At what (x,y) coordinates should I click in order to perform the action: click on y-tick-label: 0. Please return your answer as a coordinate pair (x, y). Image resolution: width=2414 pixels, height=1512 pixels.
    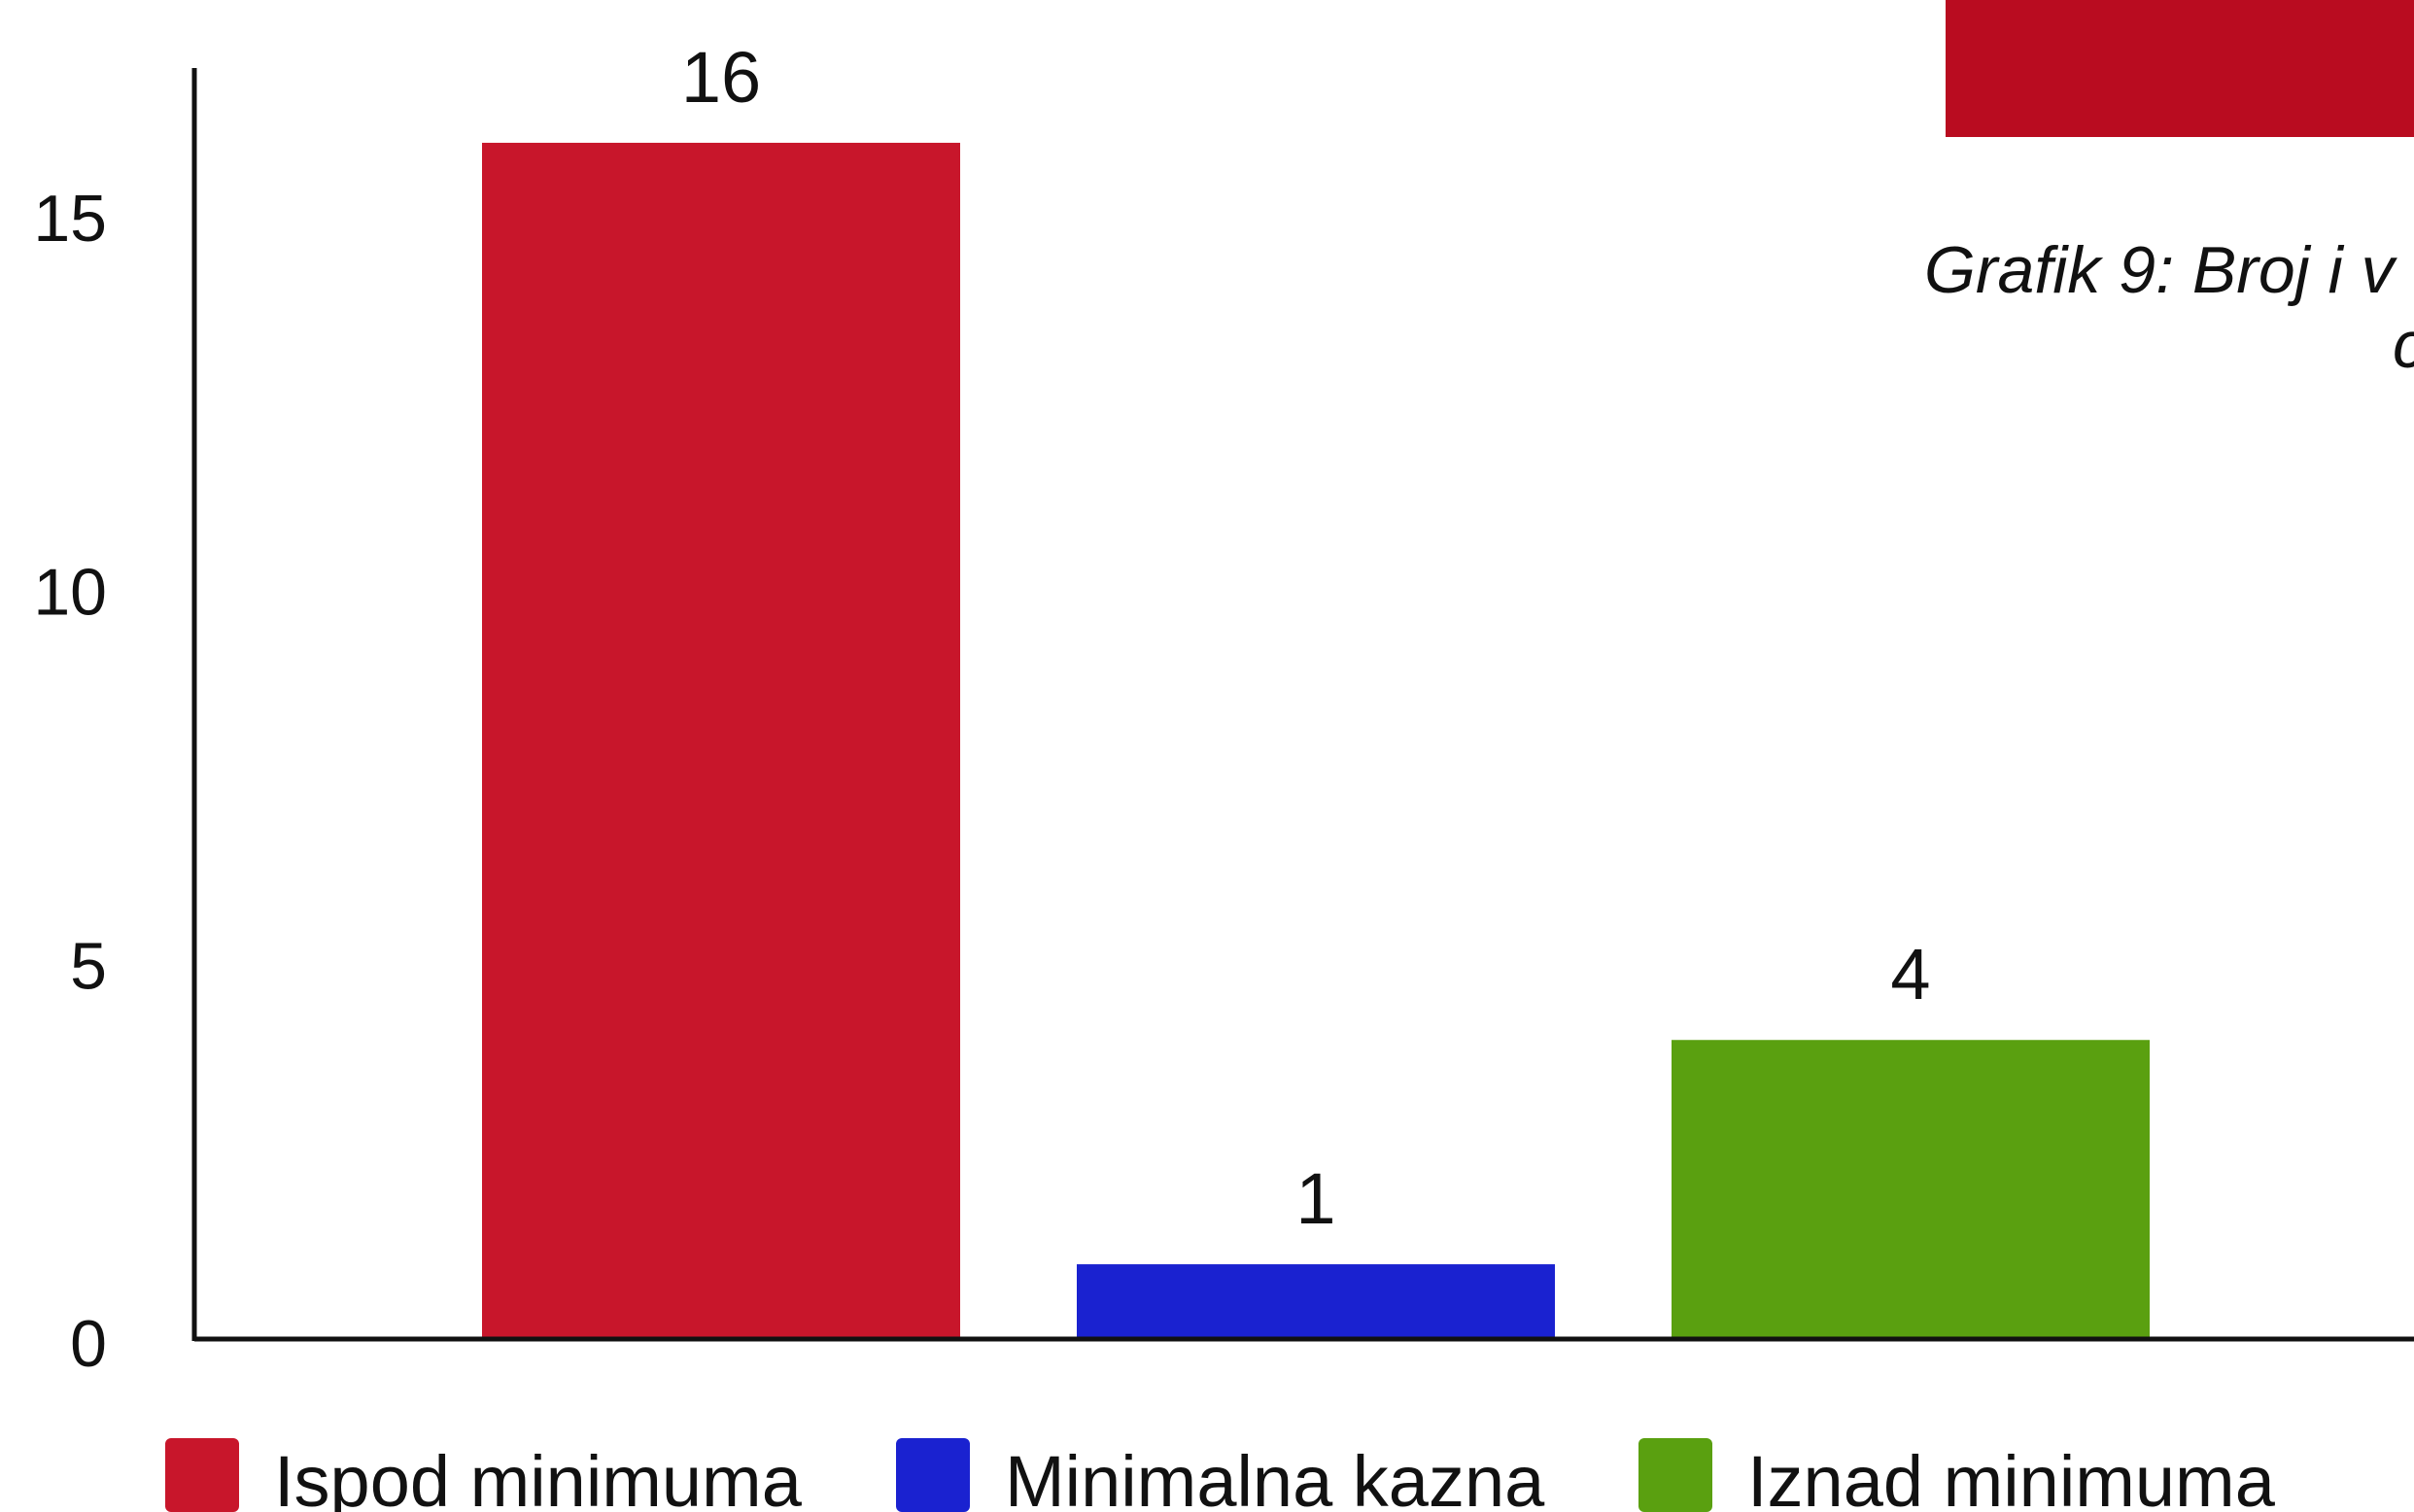
    Looking at the image, I should click on (88, 1344).